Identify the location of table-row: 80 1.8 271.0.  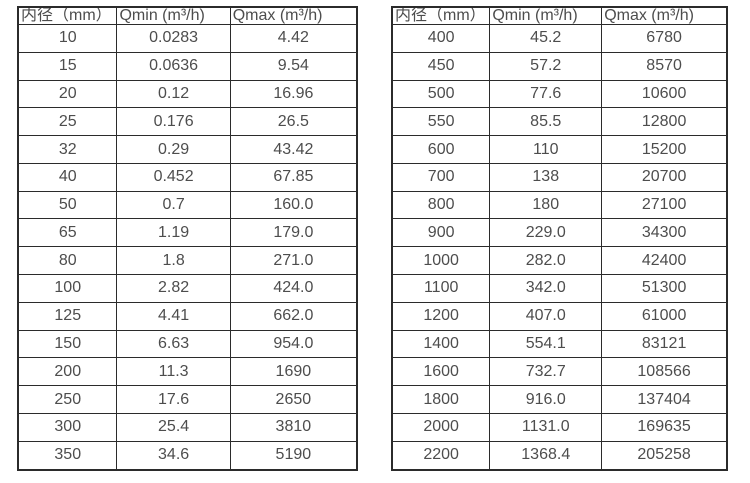
(187, 261).